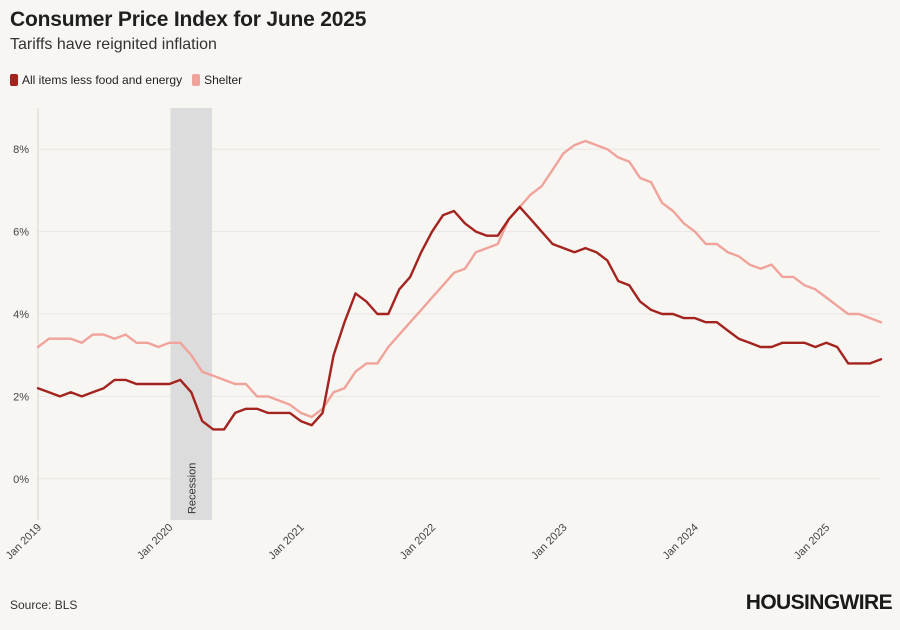 This screenshot has height=630, width=900. Describe the element at coordinates (196, 80) in the screenshot. I see `legend-swatch-shelter` at that location.